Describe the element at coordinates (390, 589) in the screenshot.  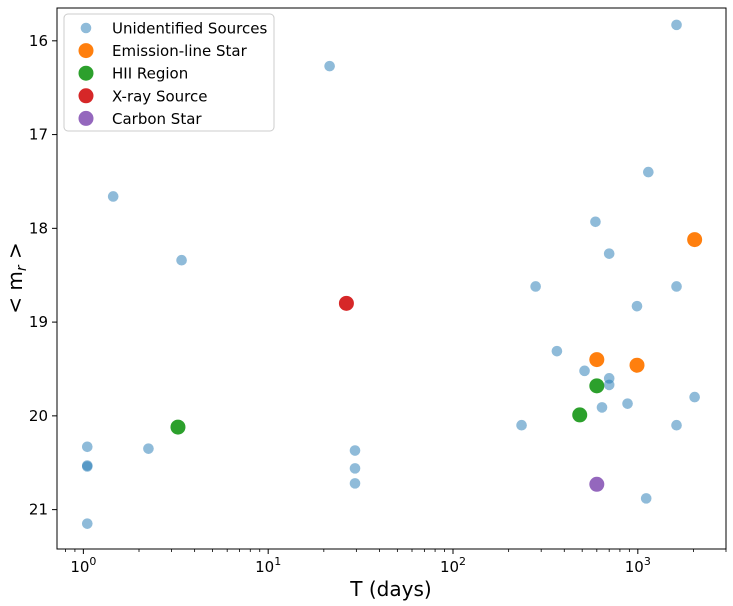
I see `x-axis-title: T (days)` at that location.